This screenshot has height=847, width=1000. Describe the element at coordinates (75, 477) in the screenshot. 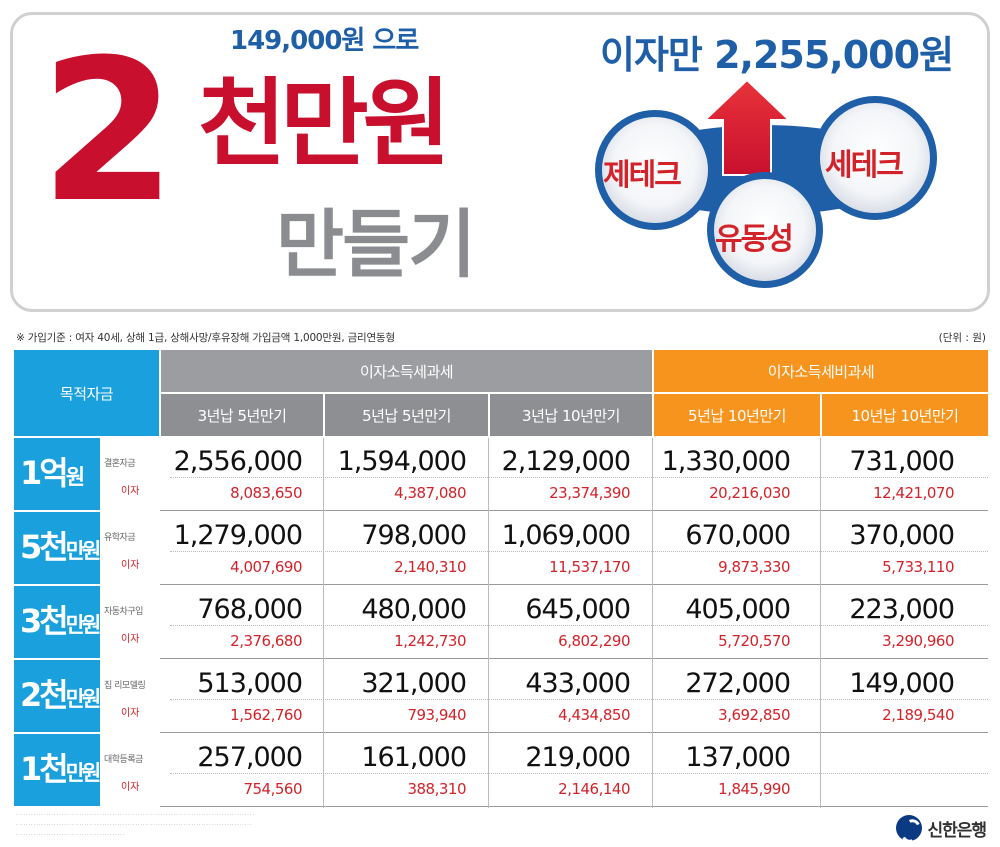

I see `amount-unit: 원` at that location.